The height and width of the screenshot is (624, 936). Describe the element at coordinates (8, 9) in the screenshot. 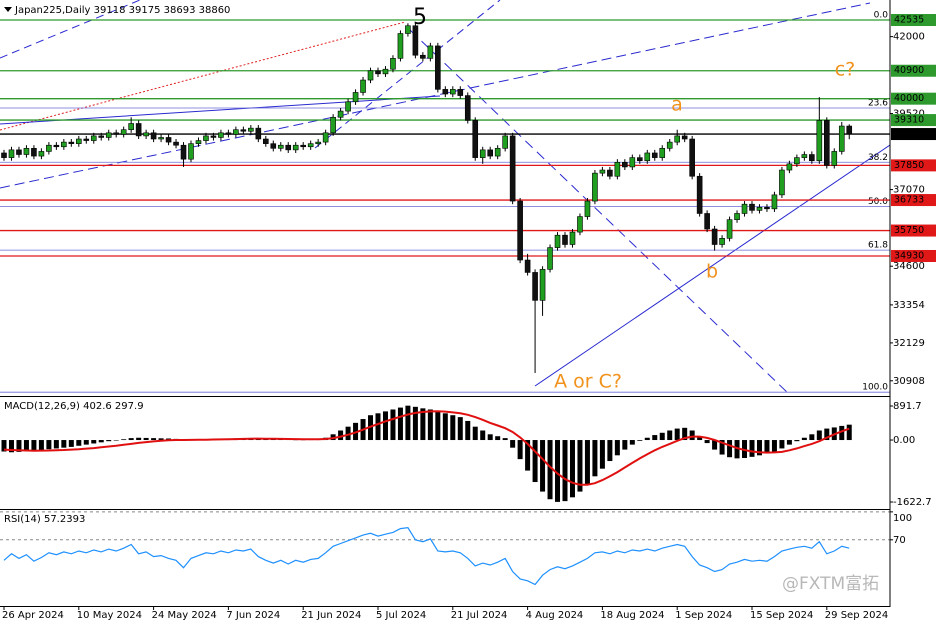

I see `menu-arrow` at that location.